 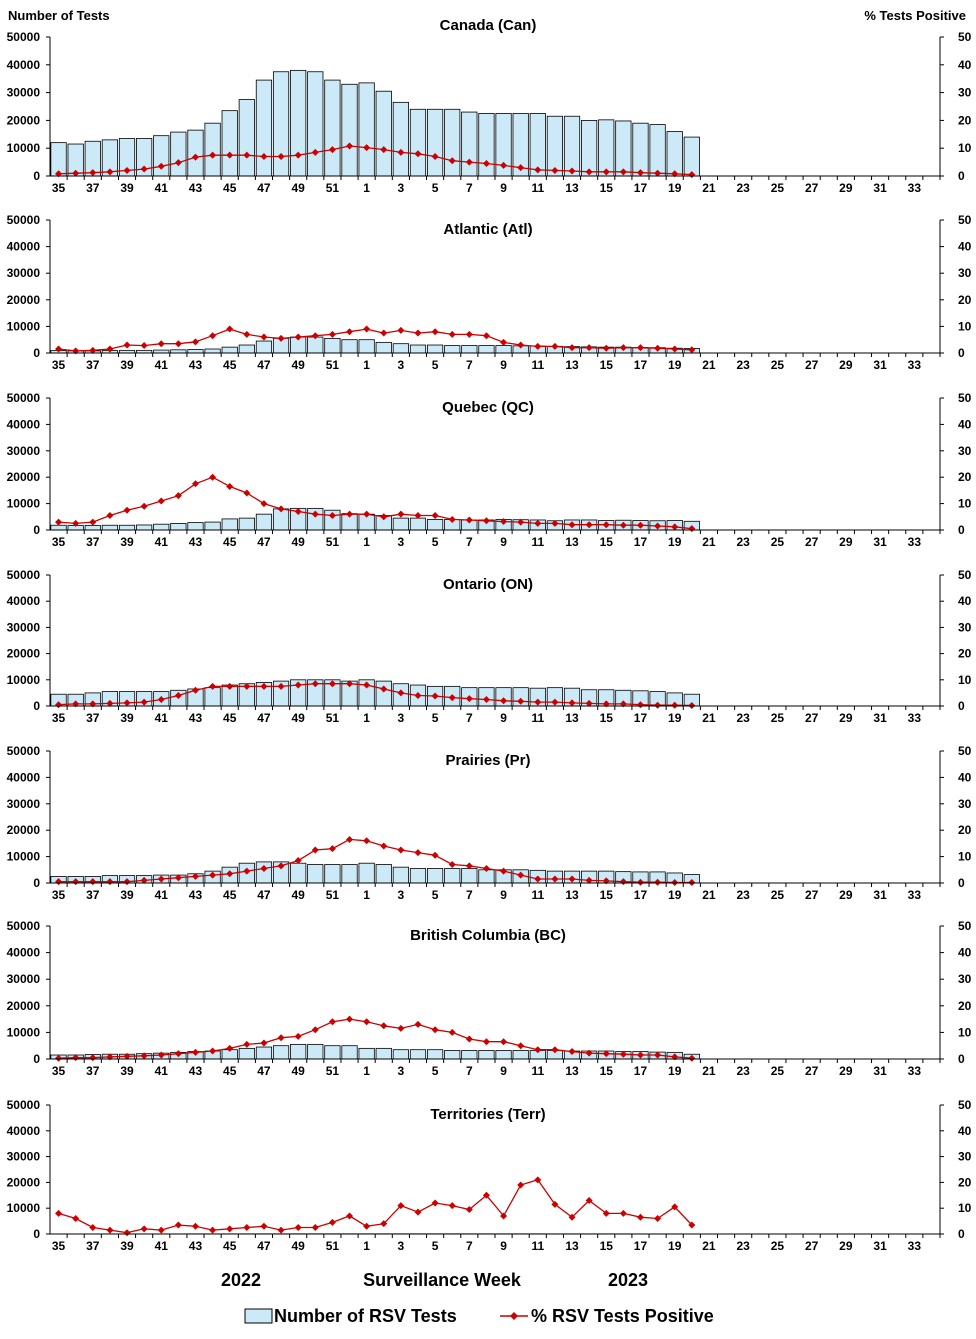 I want to click on y2-tick-label: 40, so click(x=965, y=424).